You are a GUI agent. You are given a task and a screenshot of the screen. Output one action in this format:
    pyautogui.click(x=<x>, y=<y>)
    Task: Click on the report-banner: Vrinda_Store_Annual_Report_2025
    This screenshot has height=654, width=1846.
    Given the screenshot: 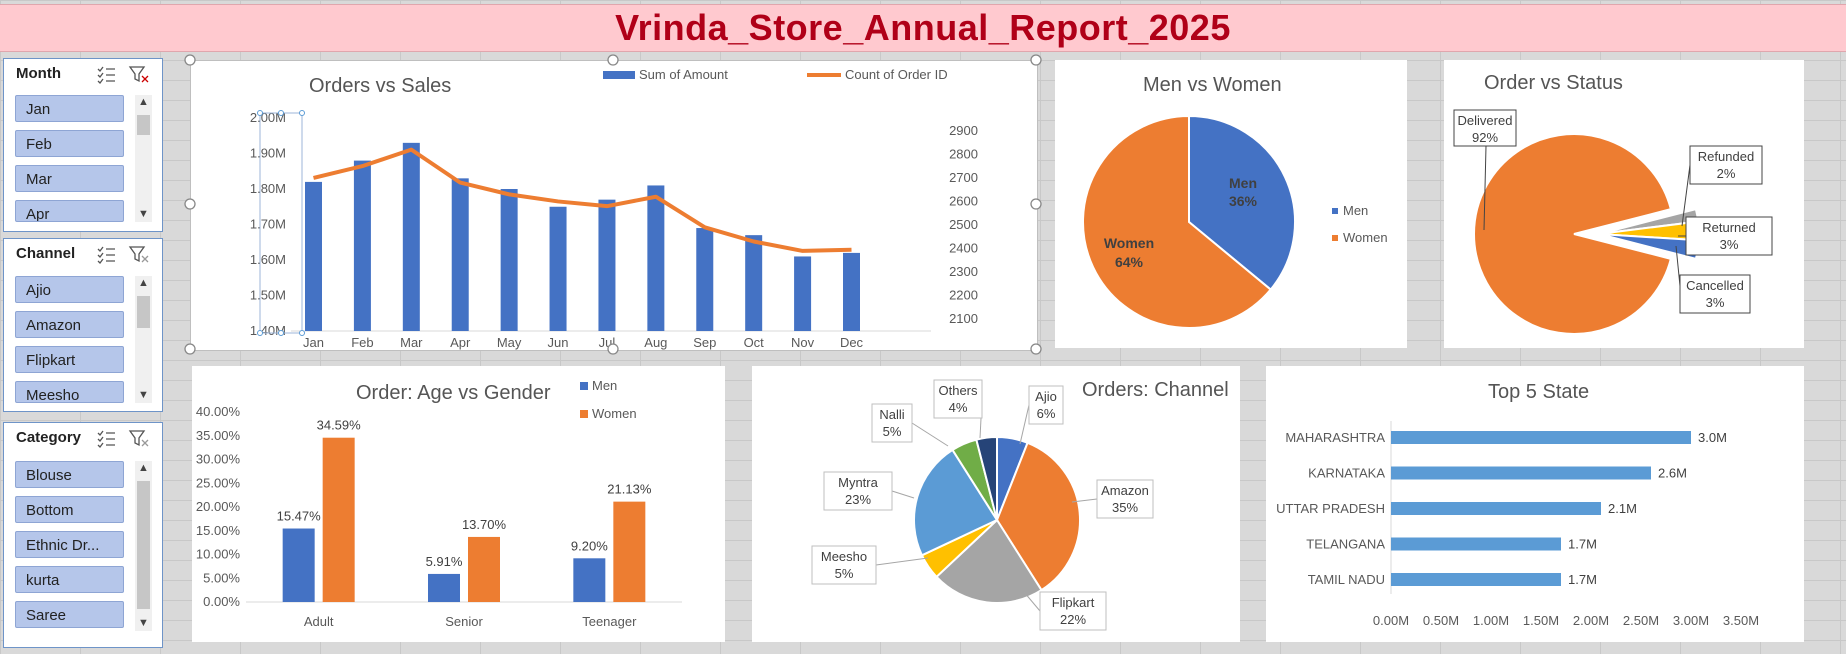 What is the action you would take?
    pyautogui.click(x=923, y=28)
    